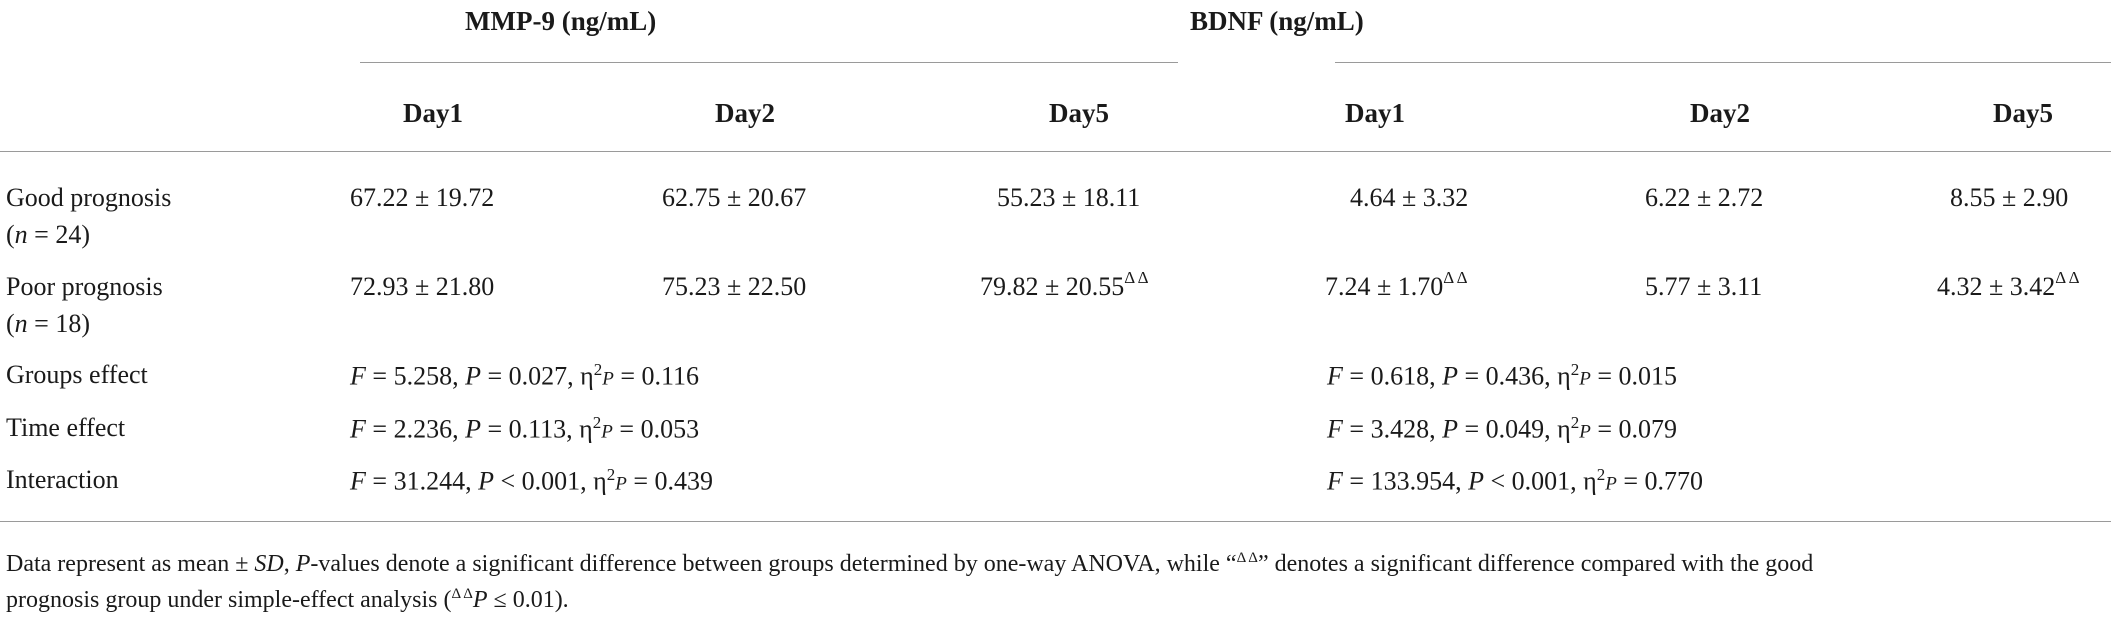  Describe the element at coordinates (1720, 113) in the screenshot. I see `col-header-bdnf-day2: Day2` at that location.